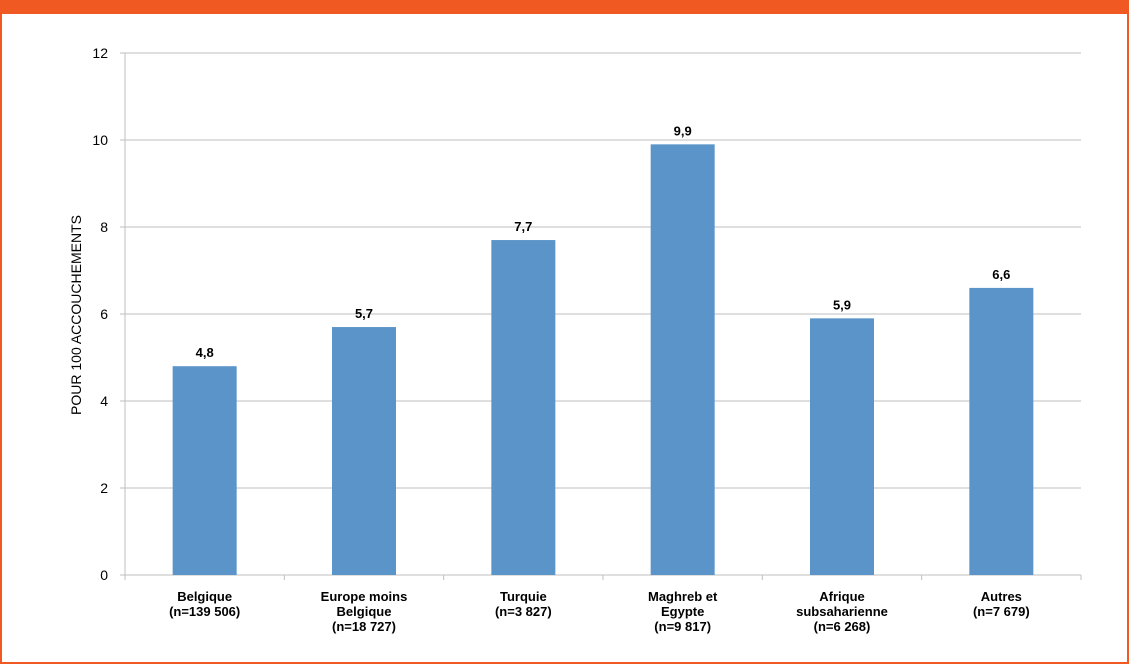  I want to click on y-tick-label: 12, so click(100, 53).